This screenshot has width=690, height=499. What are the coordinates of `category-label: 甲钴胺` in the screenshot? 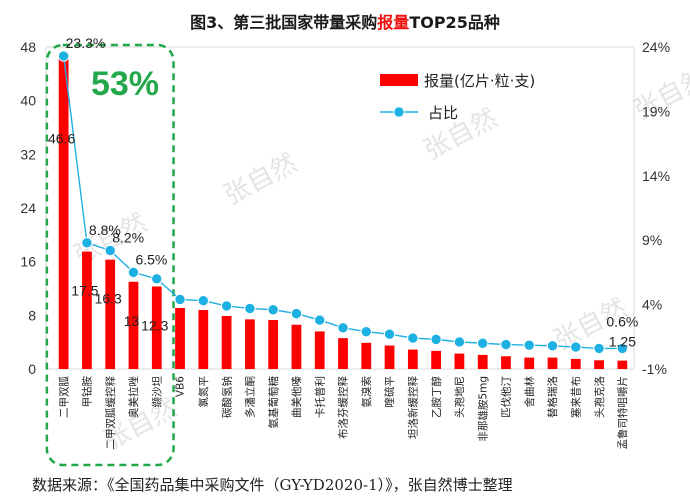 It's located at (87, 392).